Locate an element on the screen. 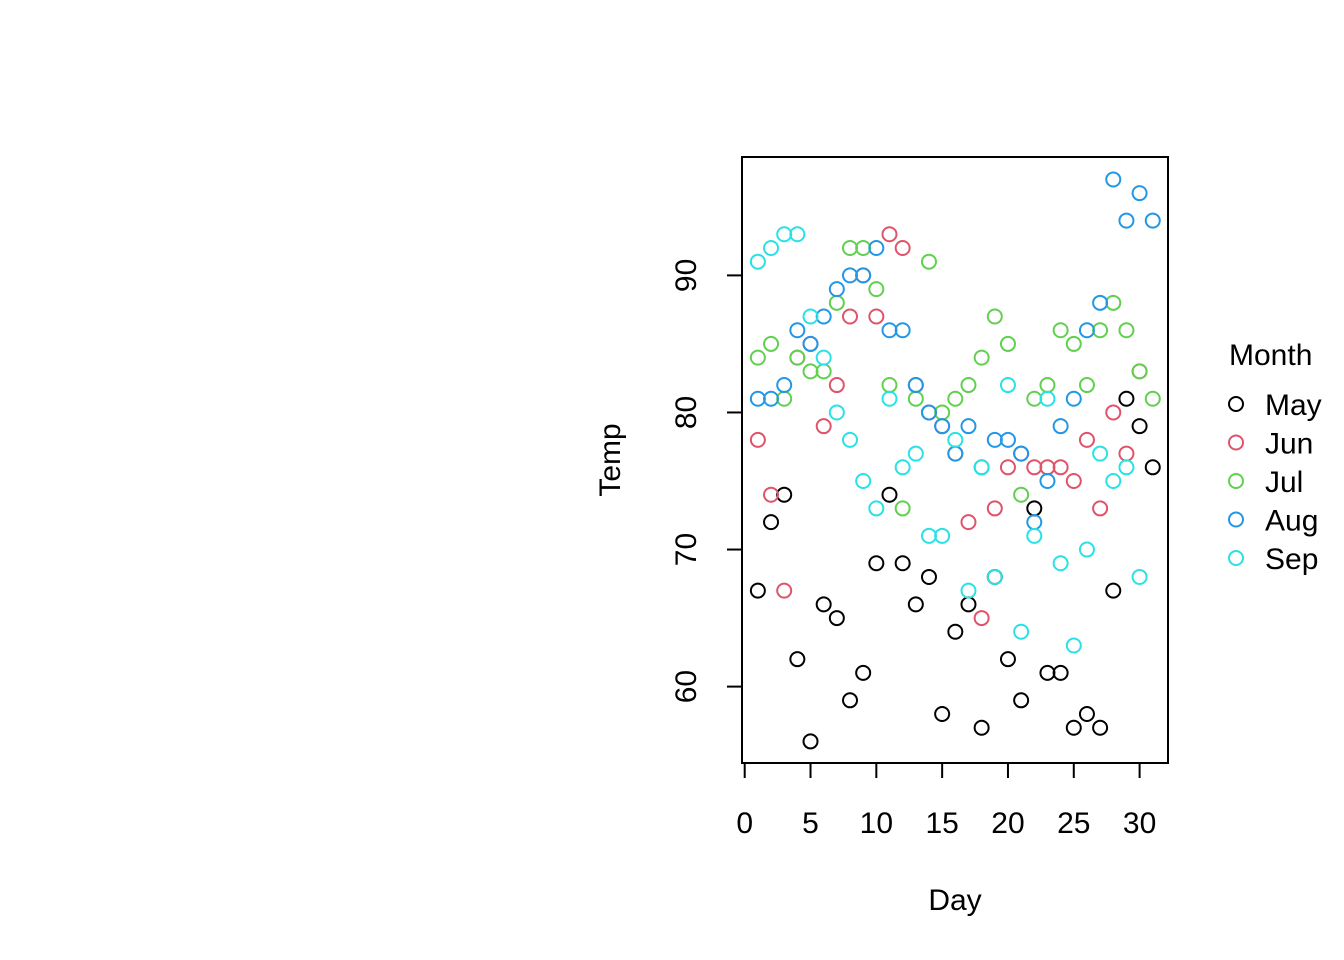  y-tick-label: 80 is located at coordinates (686, 412).